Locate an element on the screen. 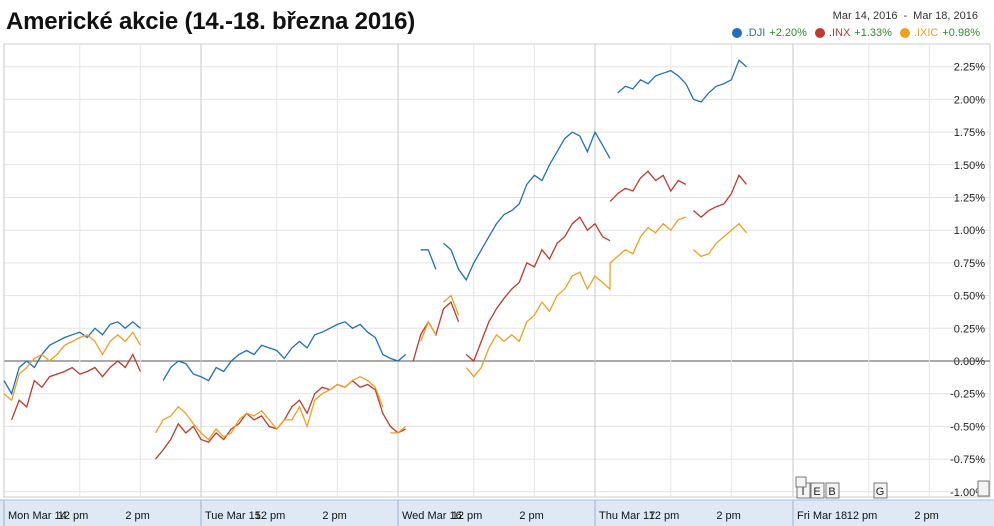  date-range-end: Mar 18, 2016 is located at coordinates (945, 16).